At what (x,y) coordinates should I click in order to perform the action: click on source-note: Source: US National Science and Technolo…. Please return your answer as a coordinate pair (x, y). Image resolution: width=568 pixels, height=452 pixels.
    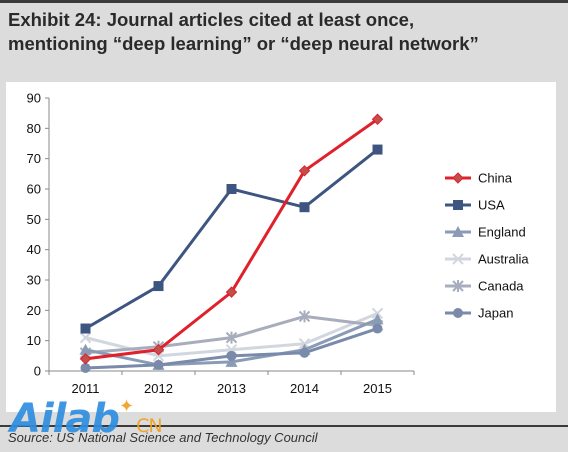
    Looking at the image, I should click on (163, 437).